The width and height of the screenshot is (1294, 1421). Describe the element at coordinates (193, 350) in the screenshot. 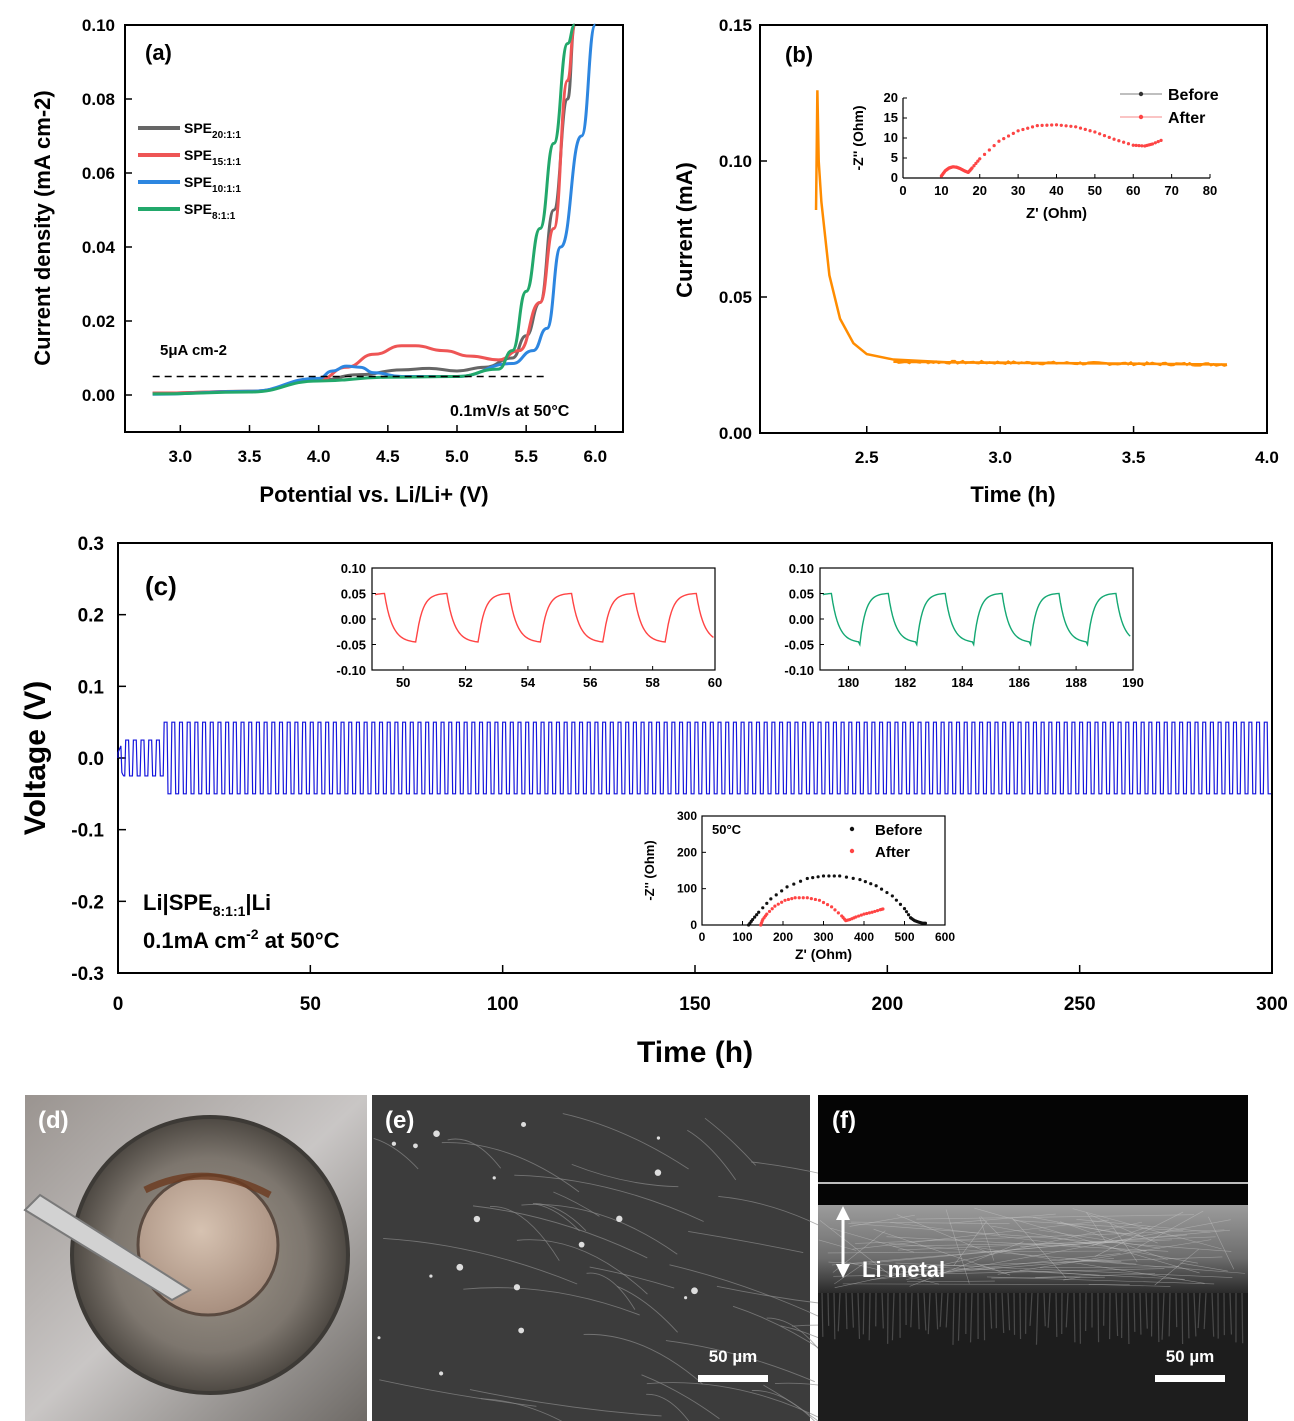

I see `reference-line-label: 5μA cm-2` at that location.